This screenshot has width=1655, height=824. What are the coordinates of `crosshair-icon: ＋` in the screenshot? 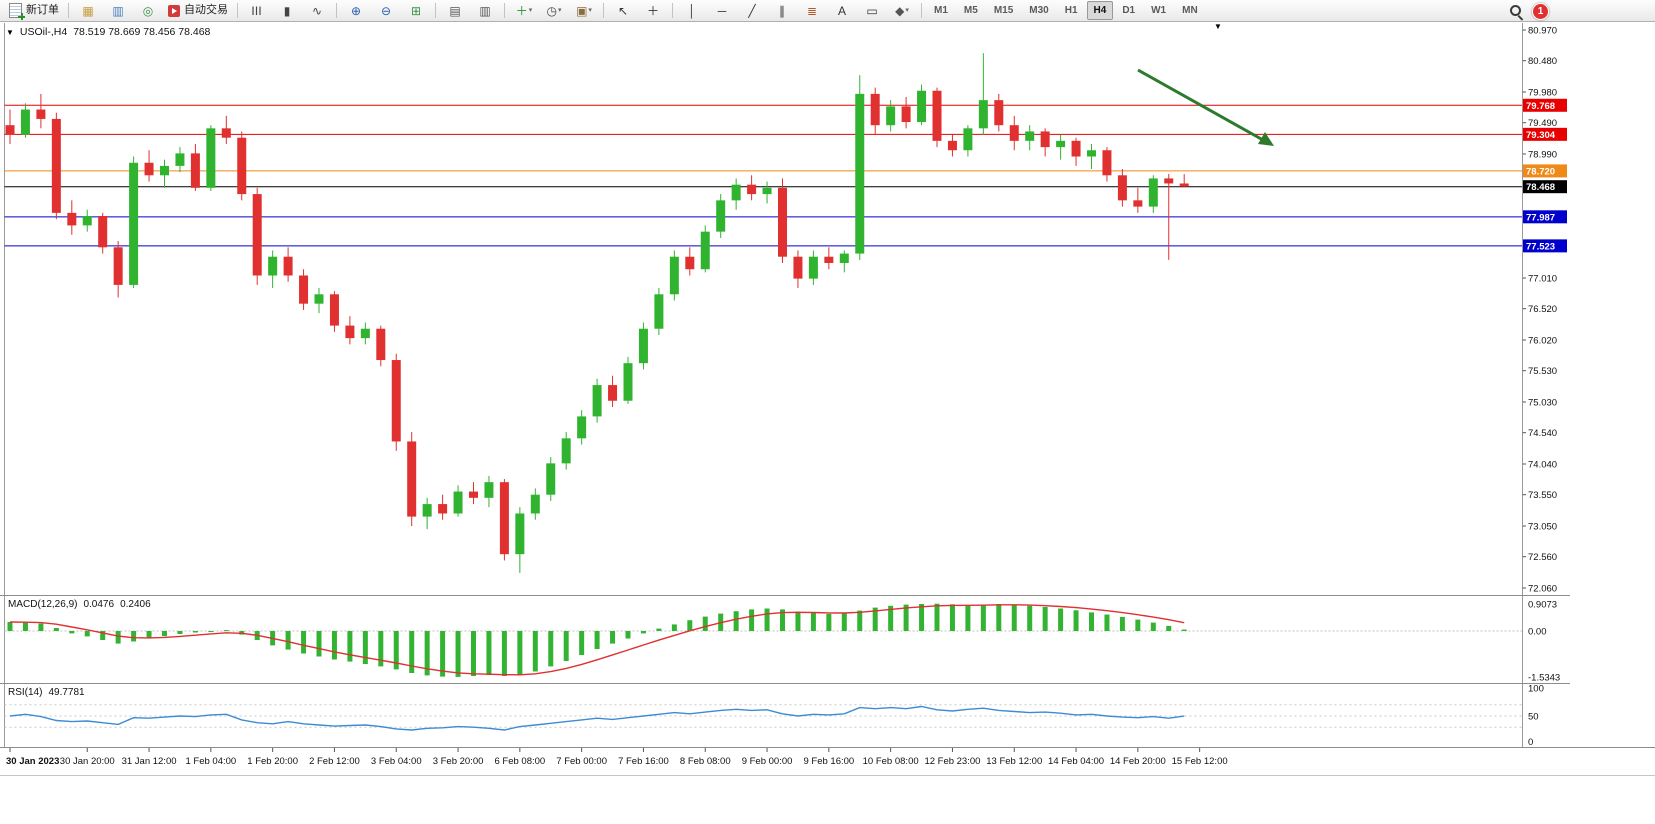 It's located at (652, 10).